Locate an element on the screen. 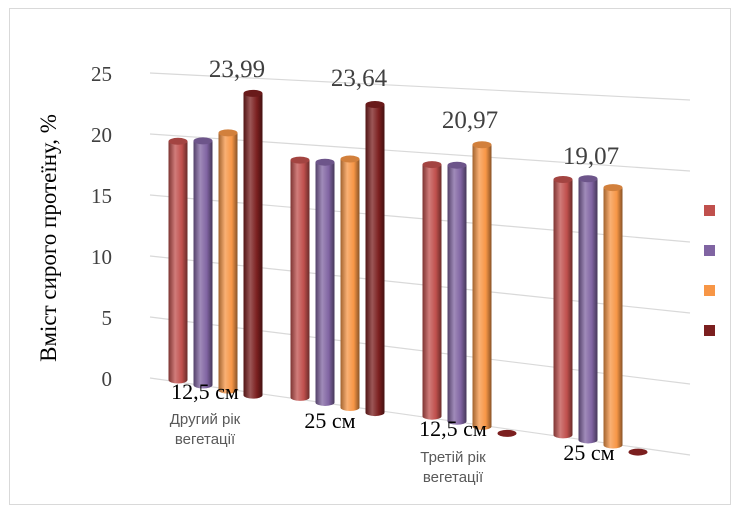 This screenshot has height=514, width=741. group-label-line1: Другий рік is located at coordinates (205, 419).